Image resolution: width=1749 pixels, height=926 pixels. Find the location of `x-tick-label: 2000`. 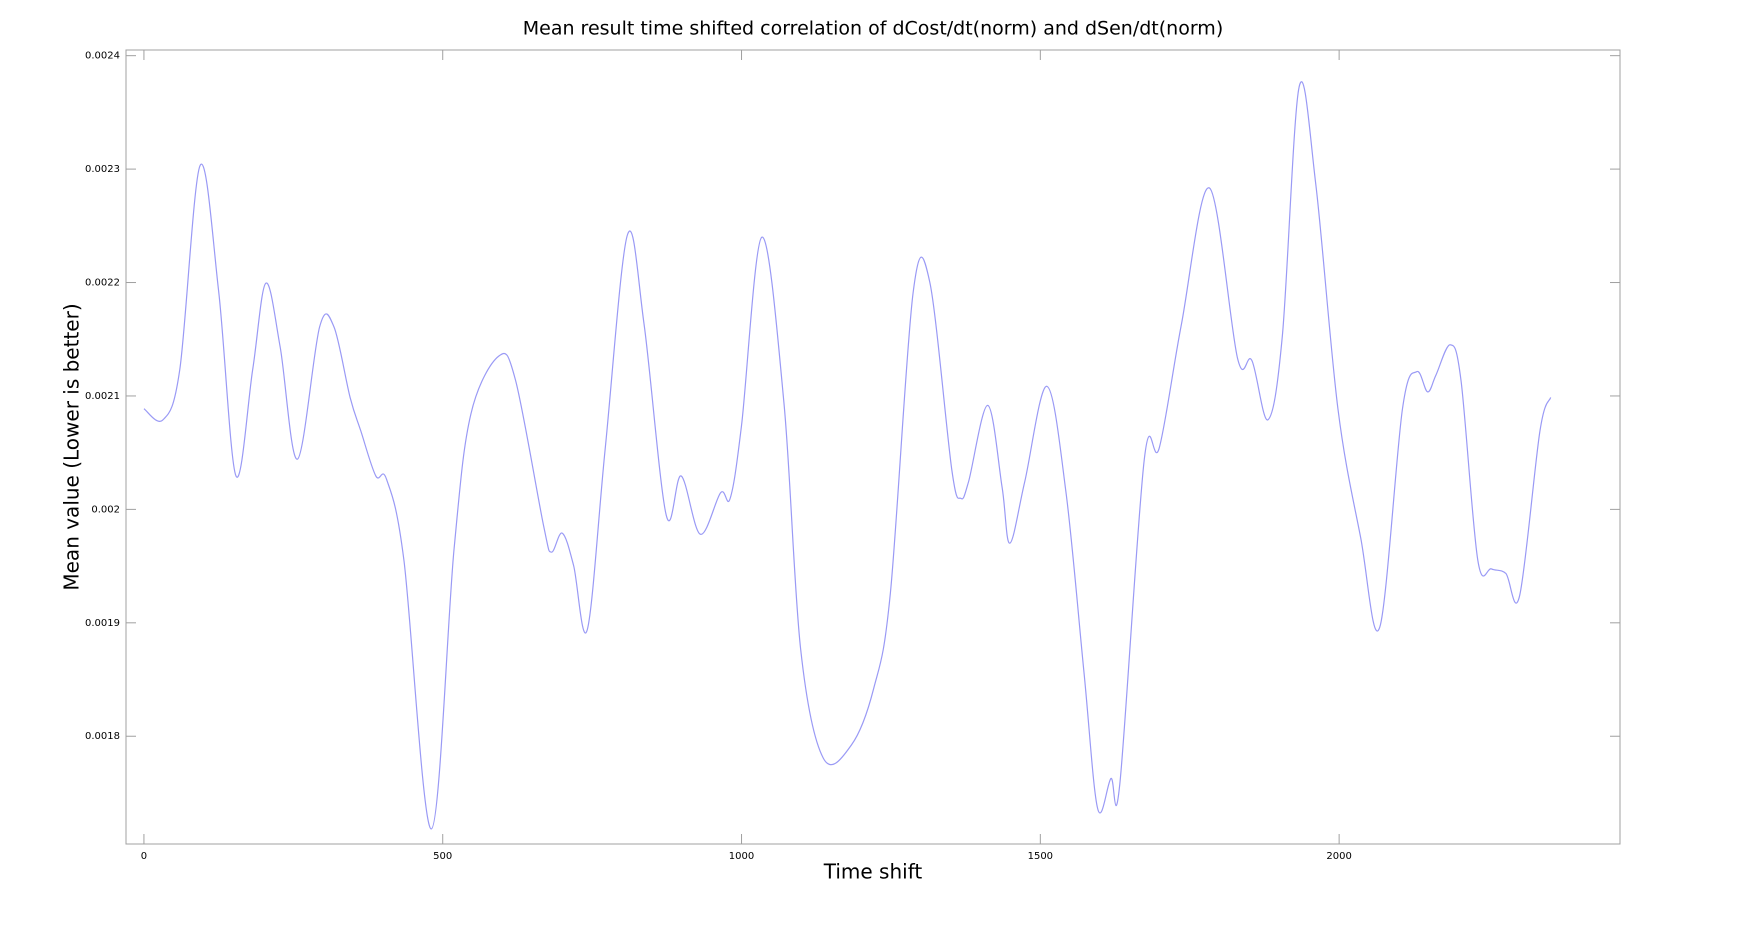

x-tick-label: 2000 is located at coordinates (1338, 856).